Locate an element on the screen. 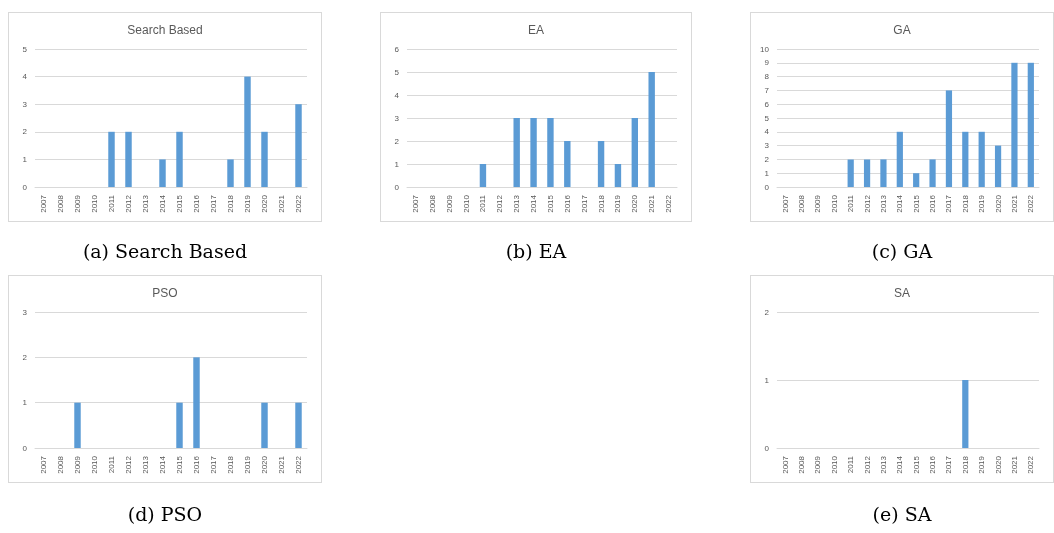  chart-title: GA is located at coordinates (902, 30).